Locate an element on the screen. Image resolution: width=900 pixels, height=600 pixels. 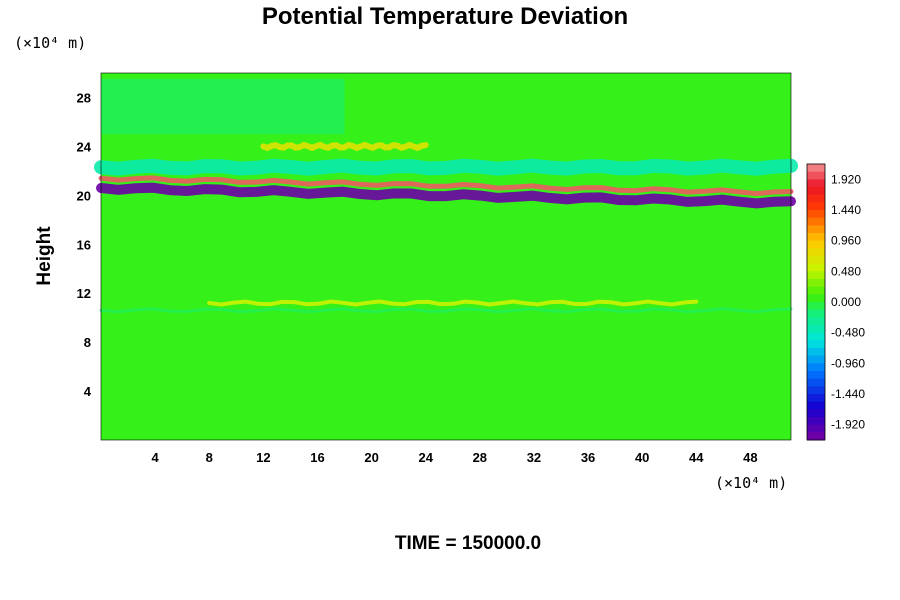
colorbar-label: 1.920 is located at coordinates (846, 179).